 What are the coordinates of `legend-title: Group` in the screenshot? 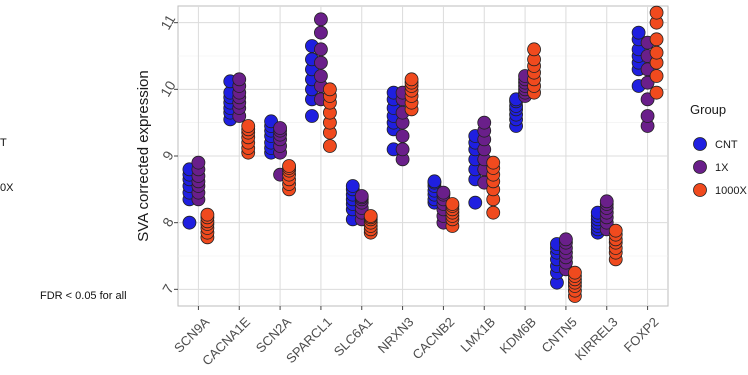 It's located at (708, 109).